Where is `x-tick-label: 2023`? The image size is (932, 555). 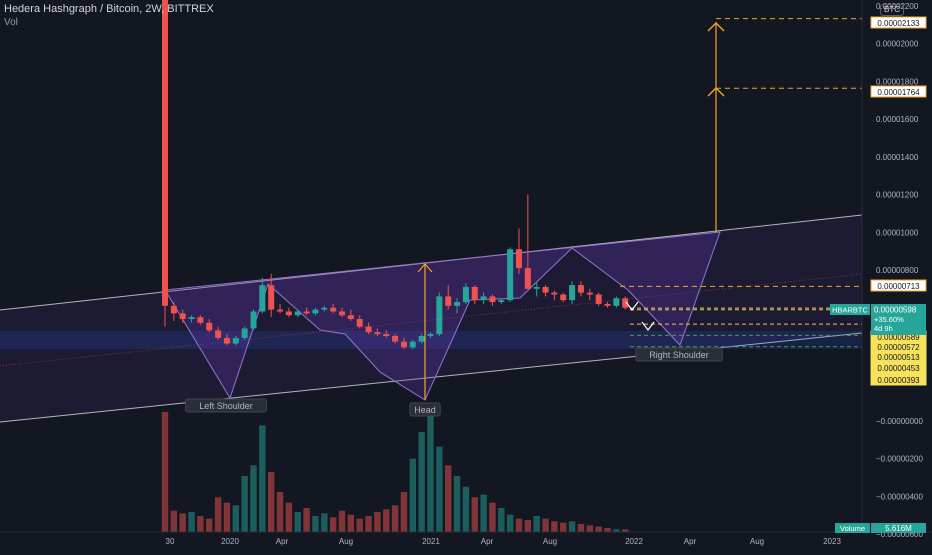 x-tick-label: 2023 is located at coordinates (832, 541).